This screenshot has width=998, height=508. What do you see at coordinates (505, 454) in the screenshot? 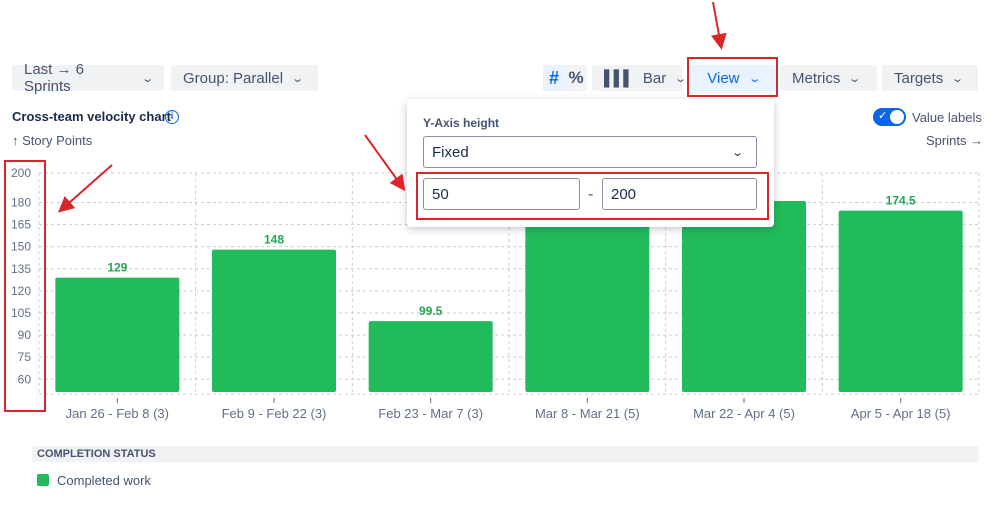
I see `legend-header: COMPLETION STATUS` at bounding box center [505, 454].